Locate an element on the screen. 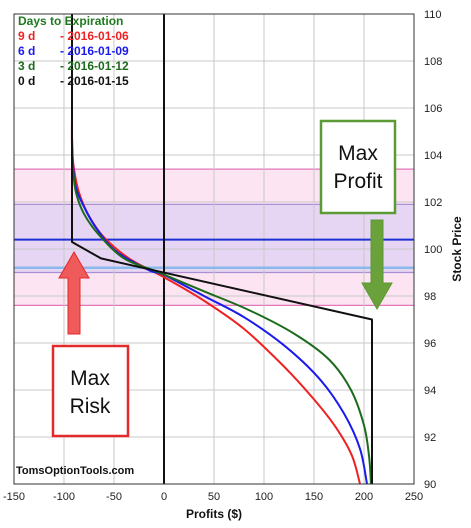 Image resolution: width=471 pixels, height=528 pixels. max-risk-box is located at coordinates (90, 391).